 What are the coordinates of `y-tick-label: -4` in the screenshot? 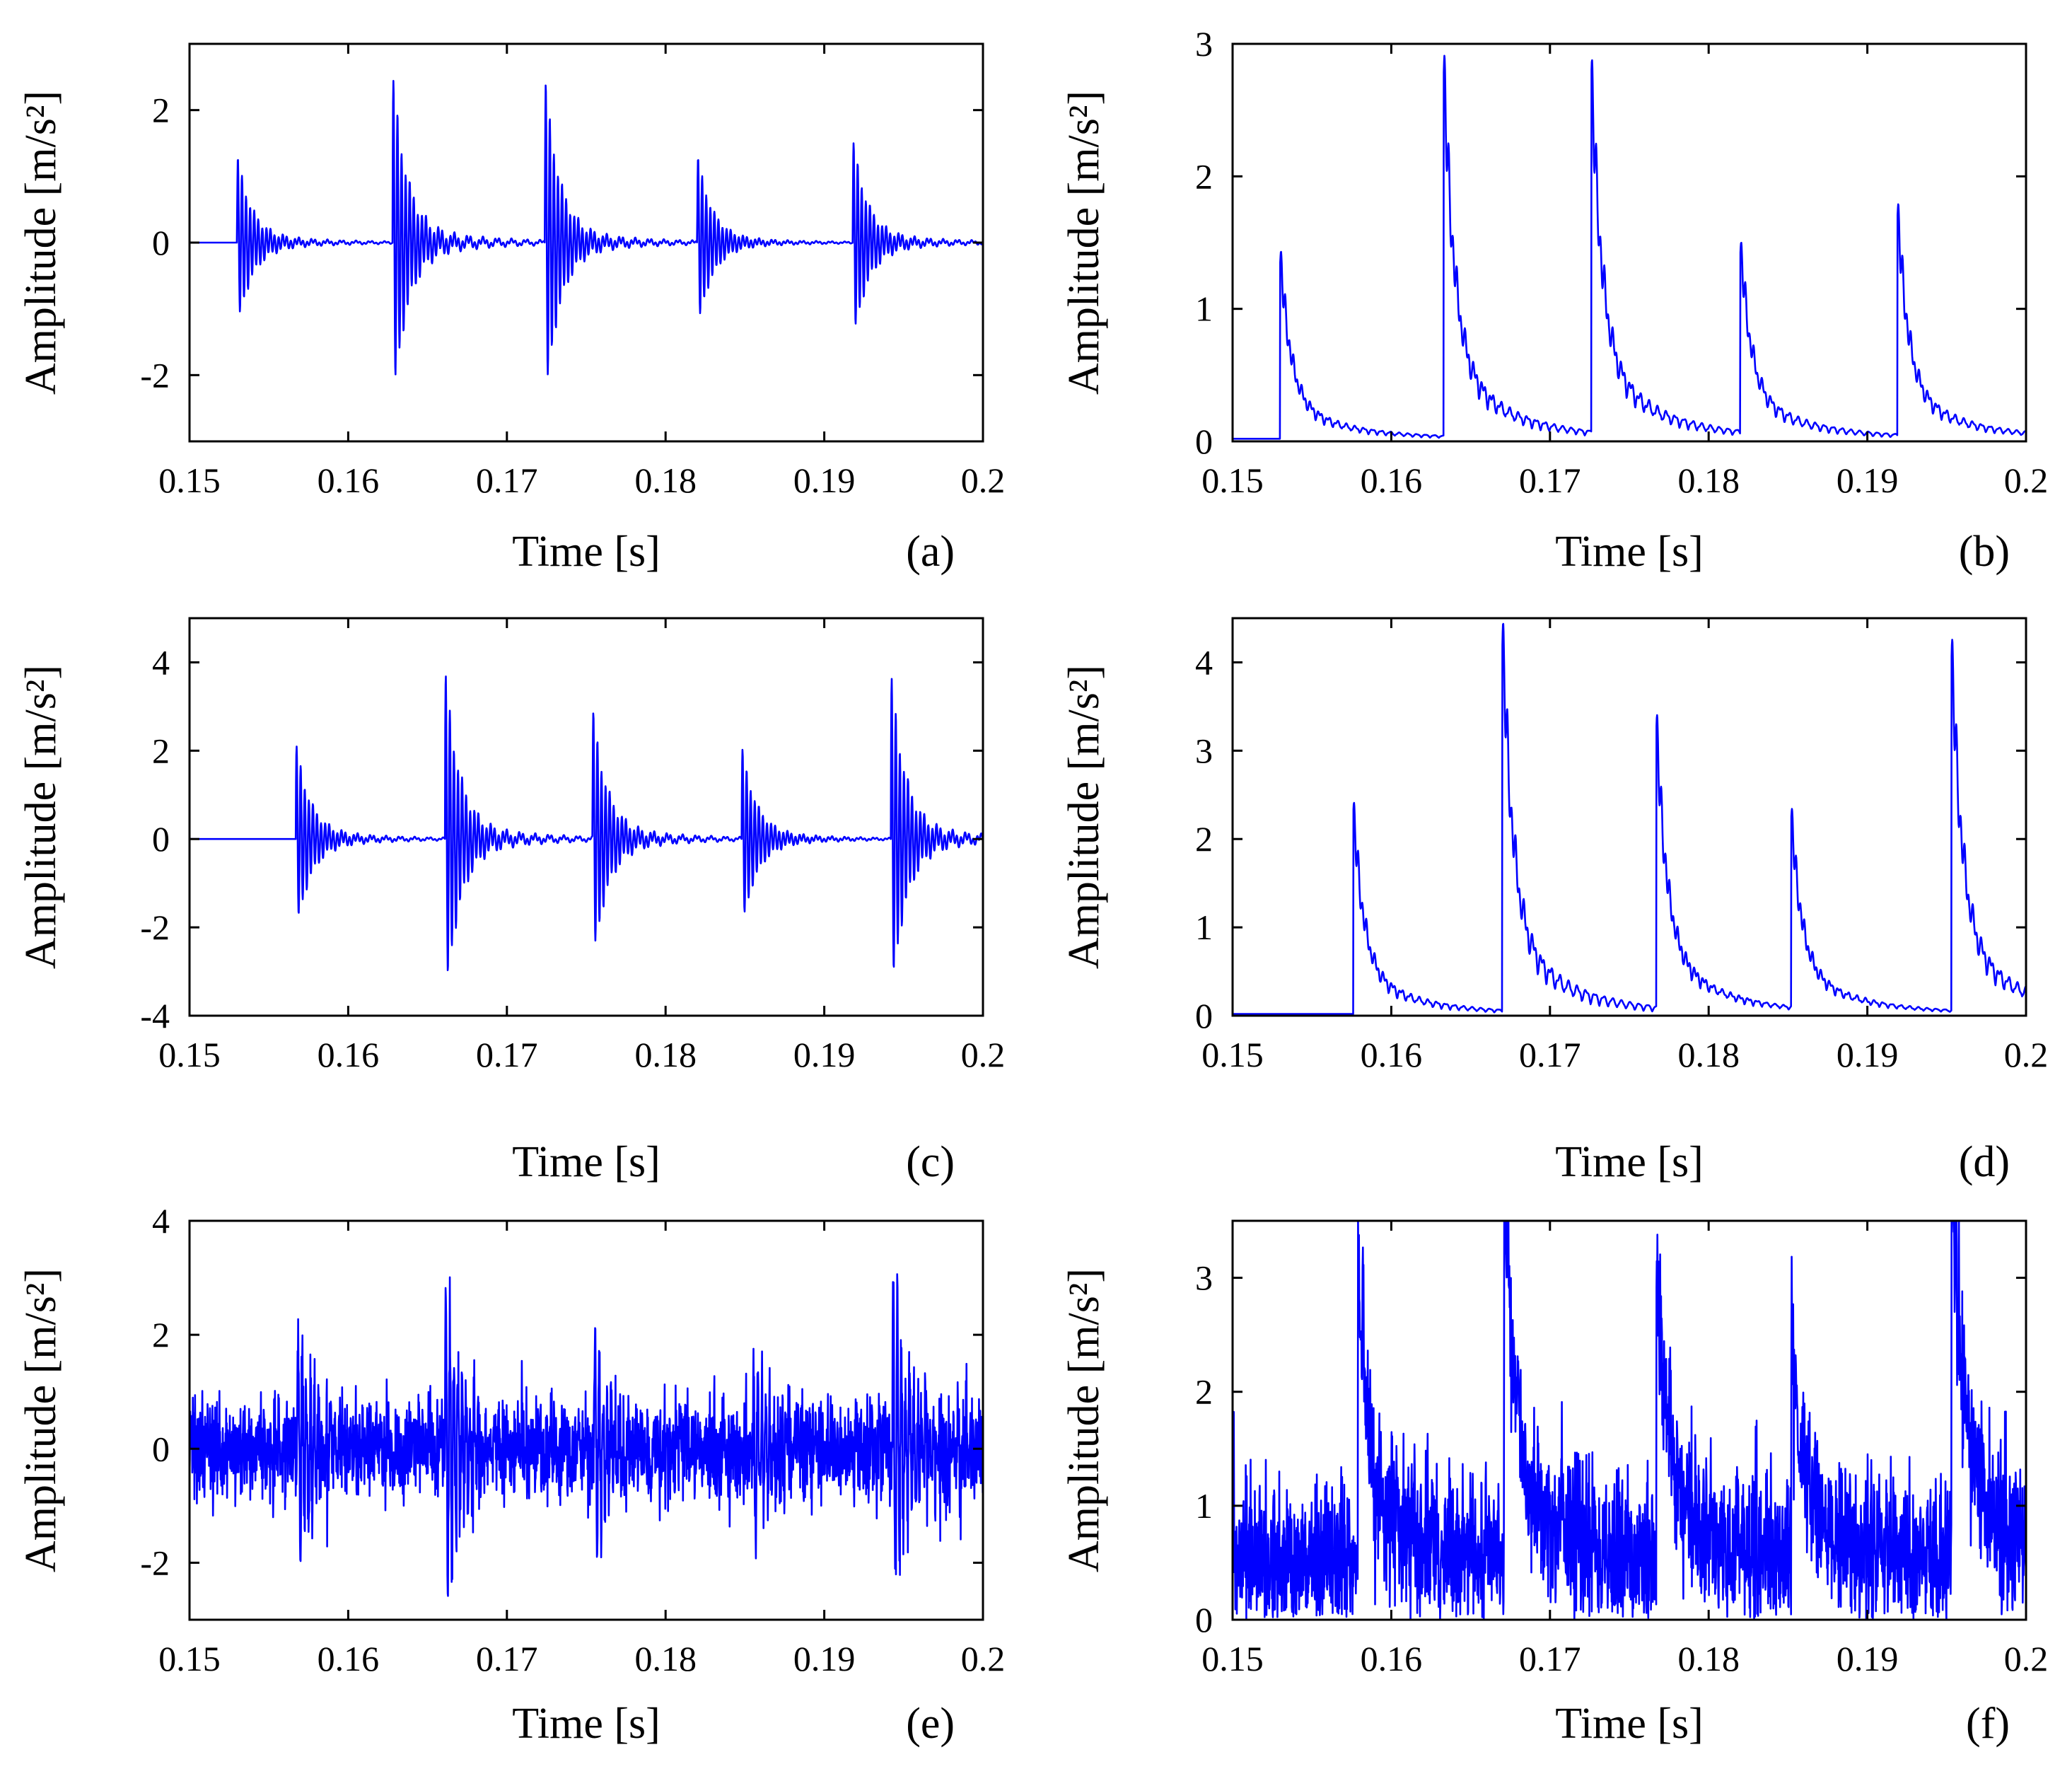 It's located at (155, 1015).